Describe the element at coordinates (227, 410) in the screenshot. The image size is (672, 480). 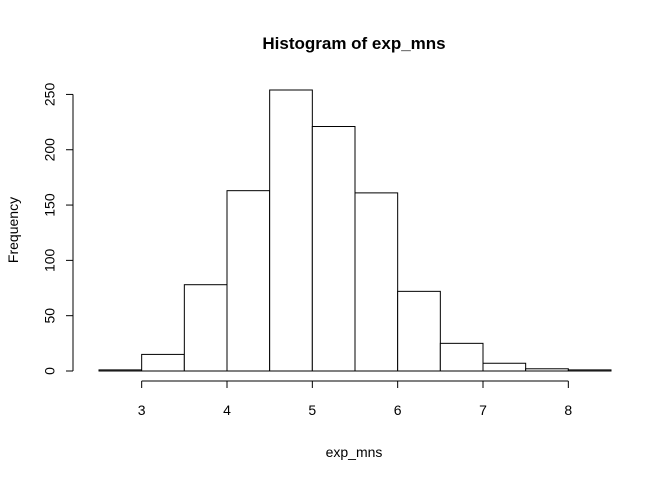
I see `x-tick-label: 4` at that location.